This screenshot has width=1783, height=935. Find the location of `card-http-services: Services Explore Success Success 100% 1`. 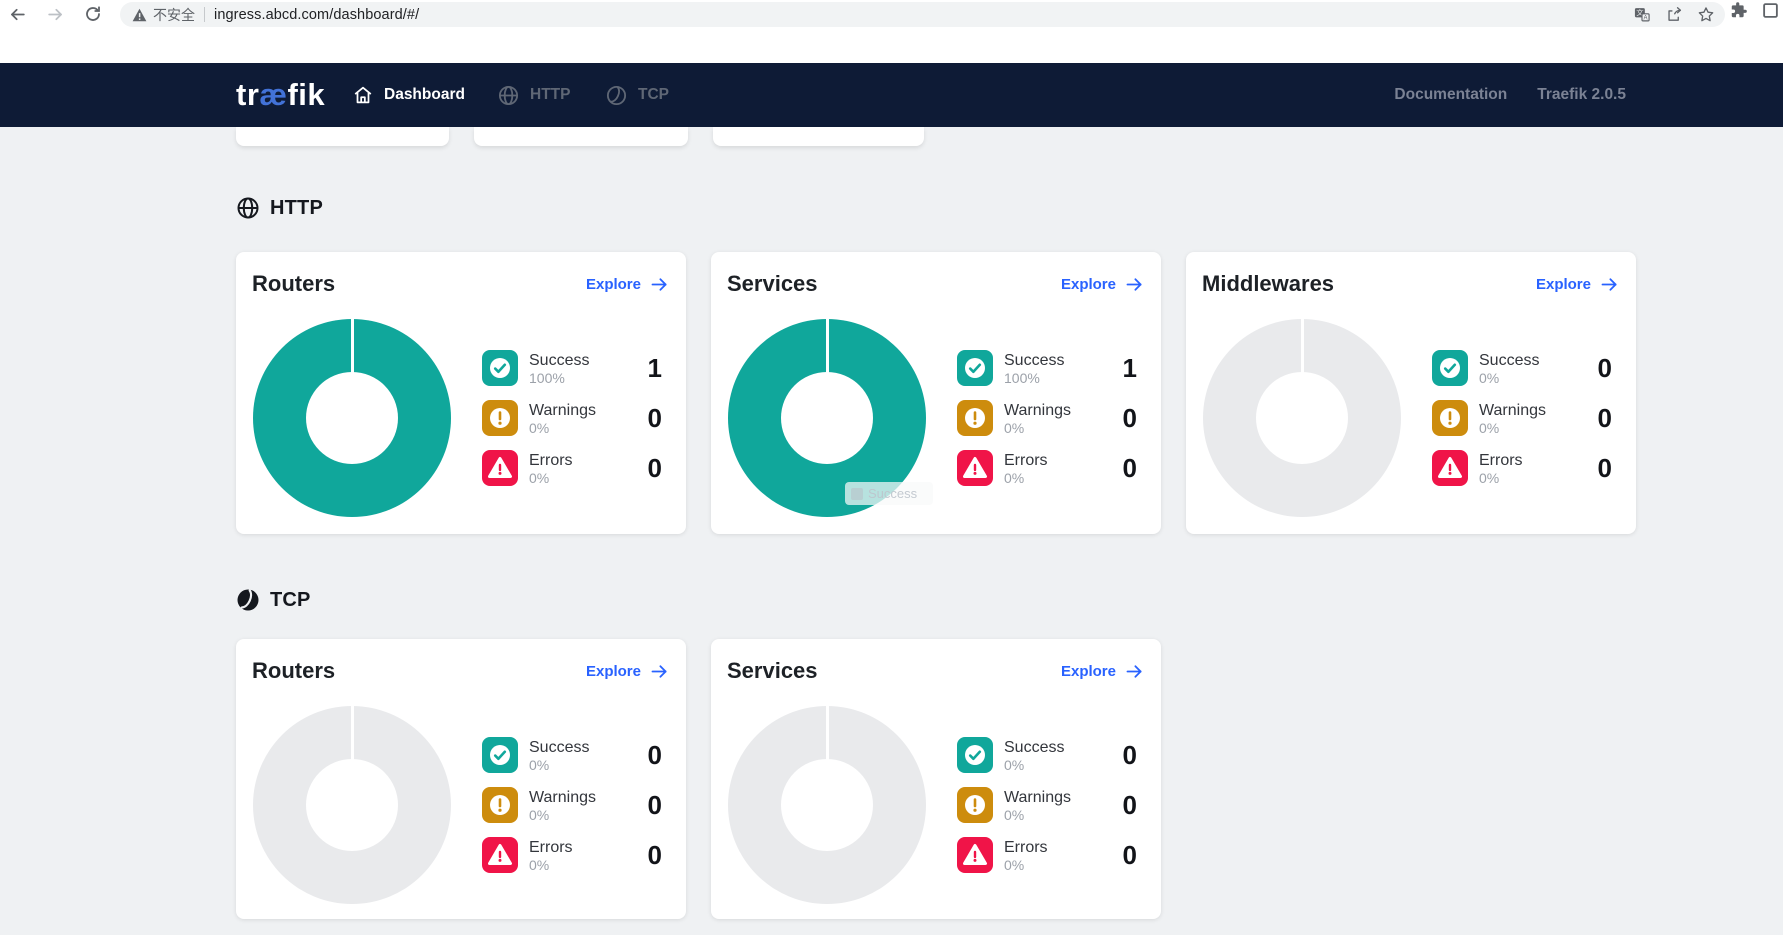

card-http-services: Services Explore Success Success 100% 1 is located at coordinates (936, 393).